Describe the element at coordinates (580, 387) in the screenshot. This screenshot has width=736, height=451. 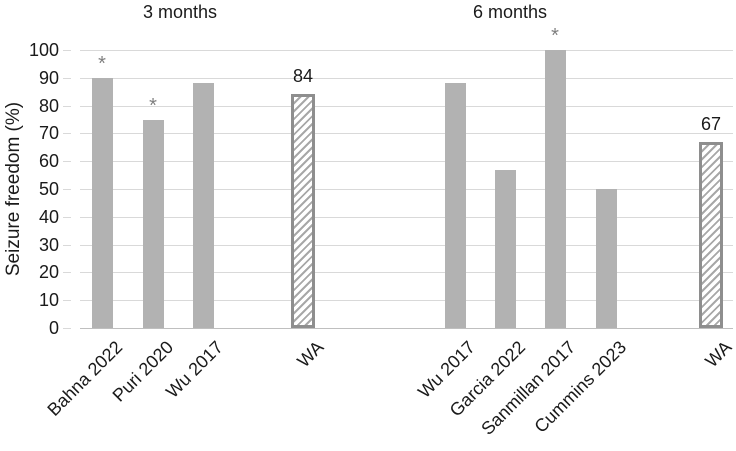
I see `x-axis-label: Cummins 2023` at that location.